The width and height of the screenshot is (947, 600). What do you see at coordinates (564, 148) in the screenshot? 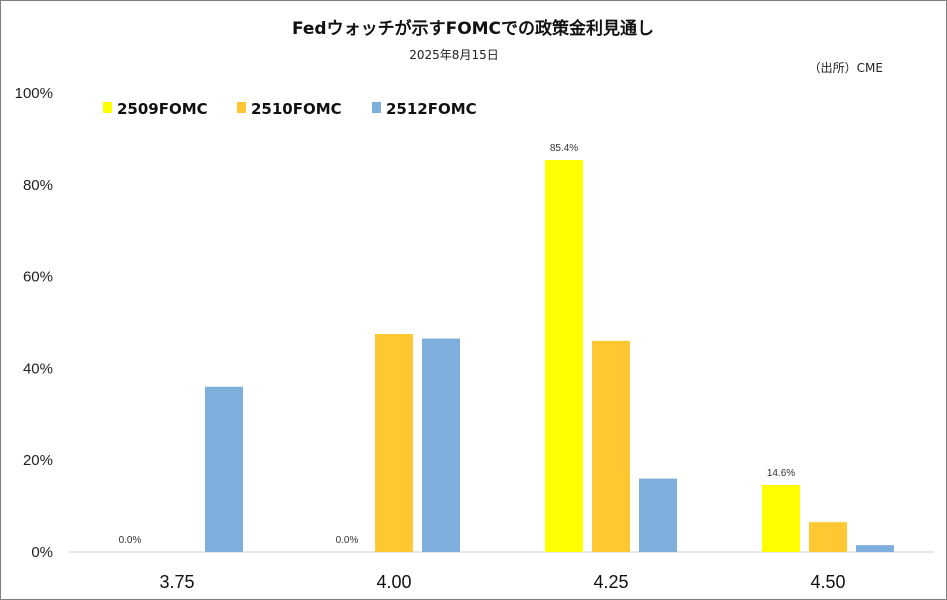
I see `data-label: 85.4%` at bounding box center [564, 148].